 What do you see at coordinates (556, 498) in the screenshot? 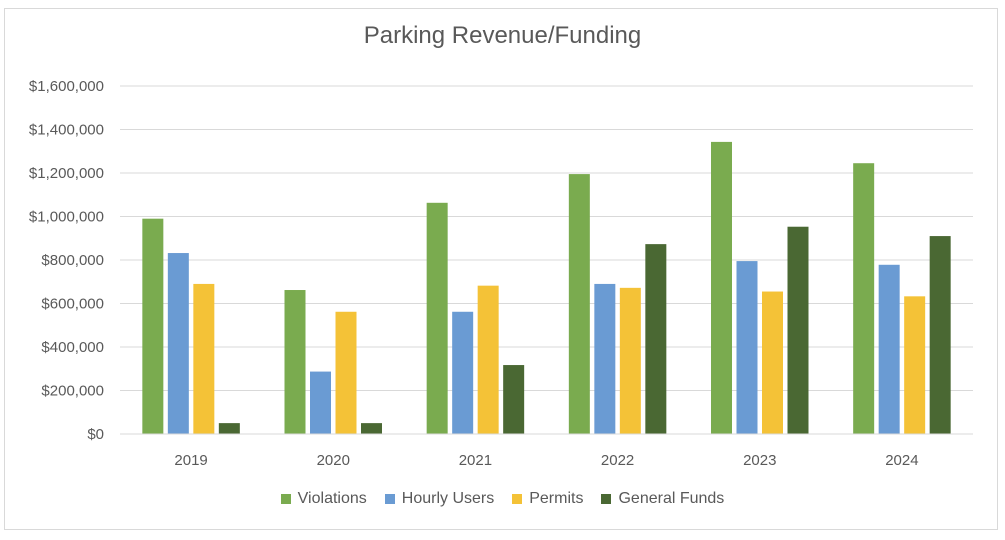
I see `legend-label: Permits` at bounding box center [556, 498].